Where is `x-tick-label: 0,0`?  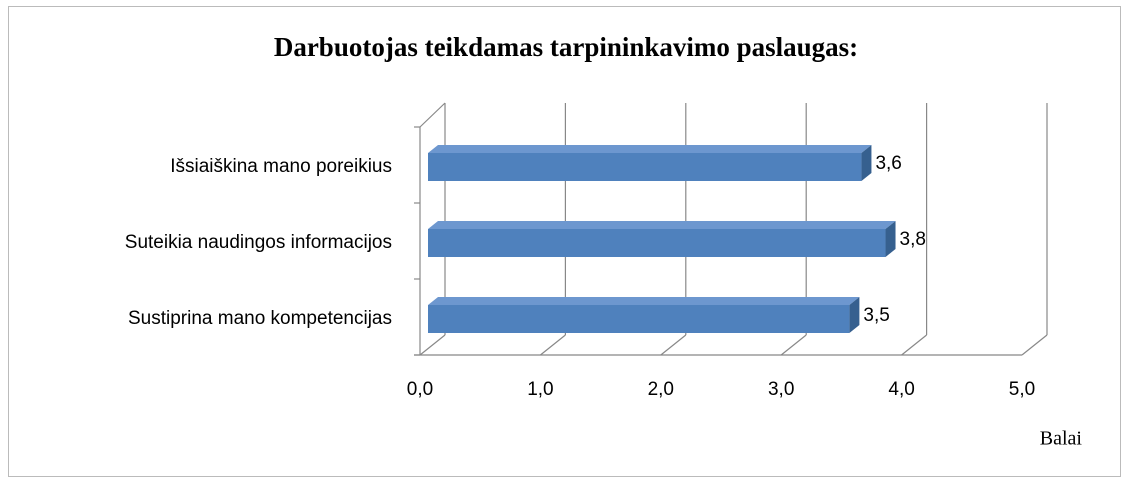 x-tick-label: 0,0 is located at coordinates (420, 389).